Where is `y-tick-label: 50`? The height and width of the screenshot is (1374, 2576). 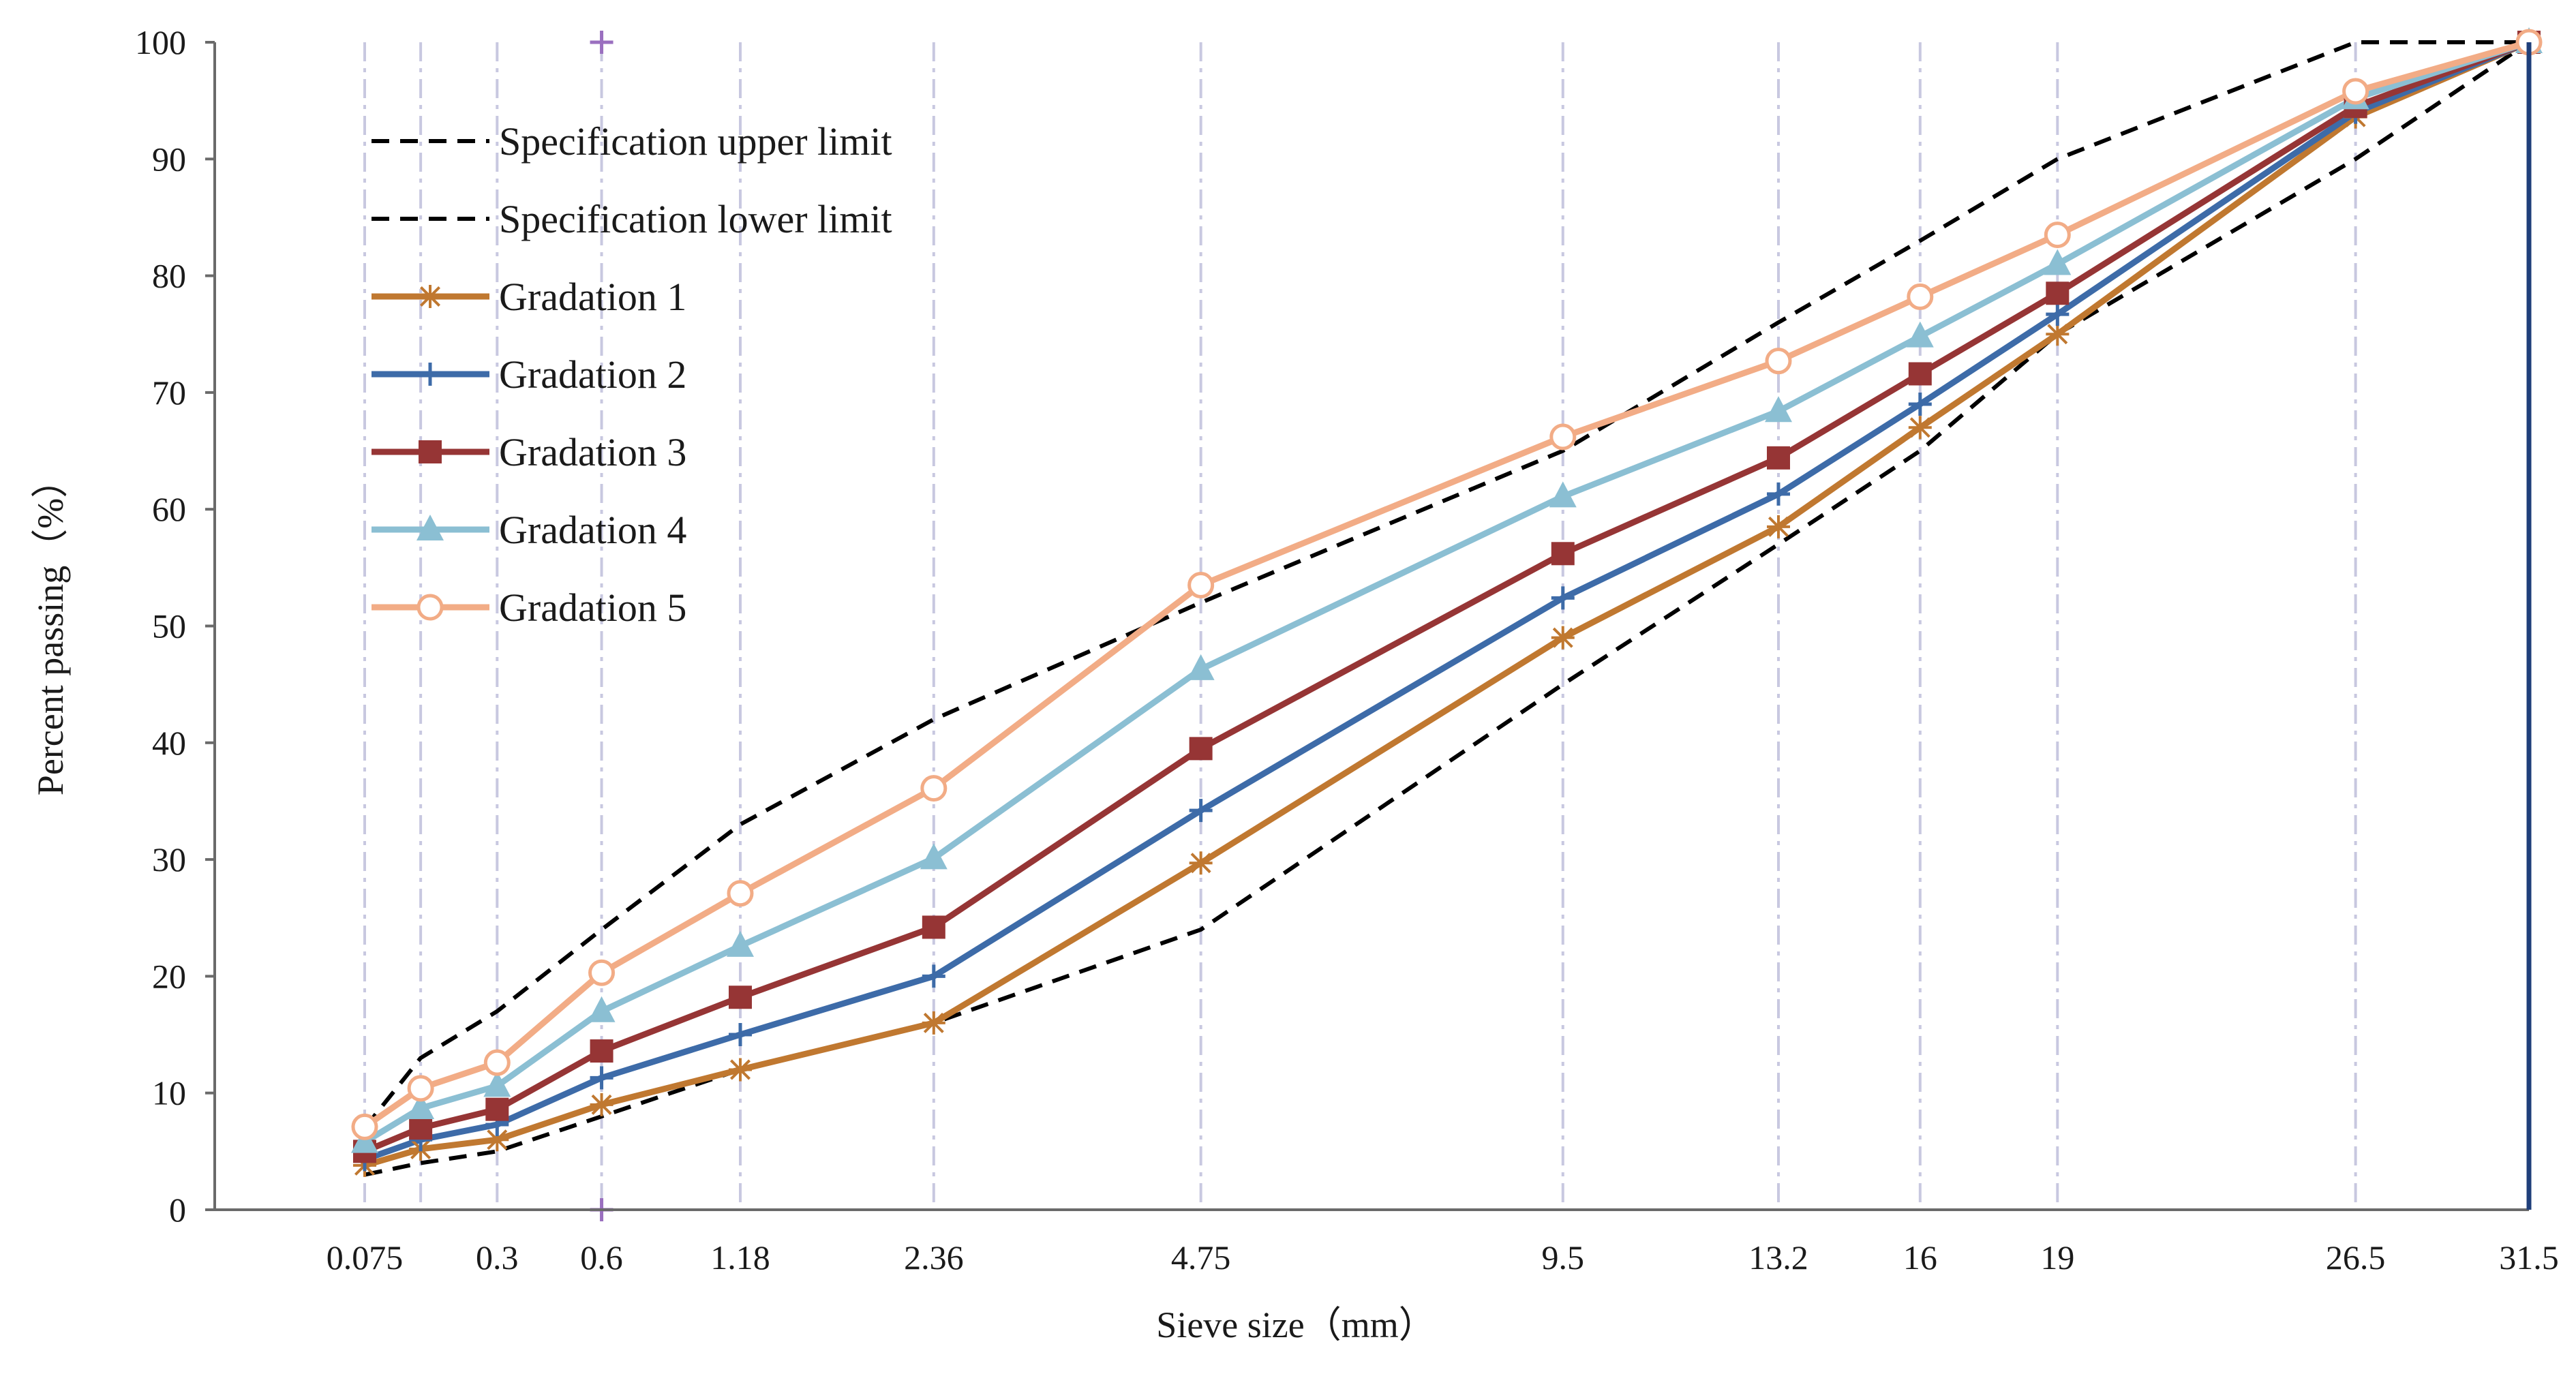
y-tick-label: 50 is located at coordinates (169, 626).